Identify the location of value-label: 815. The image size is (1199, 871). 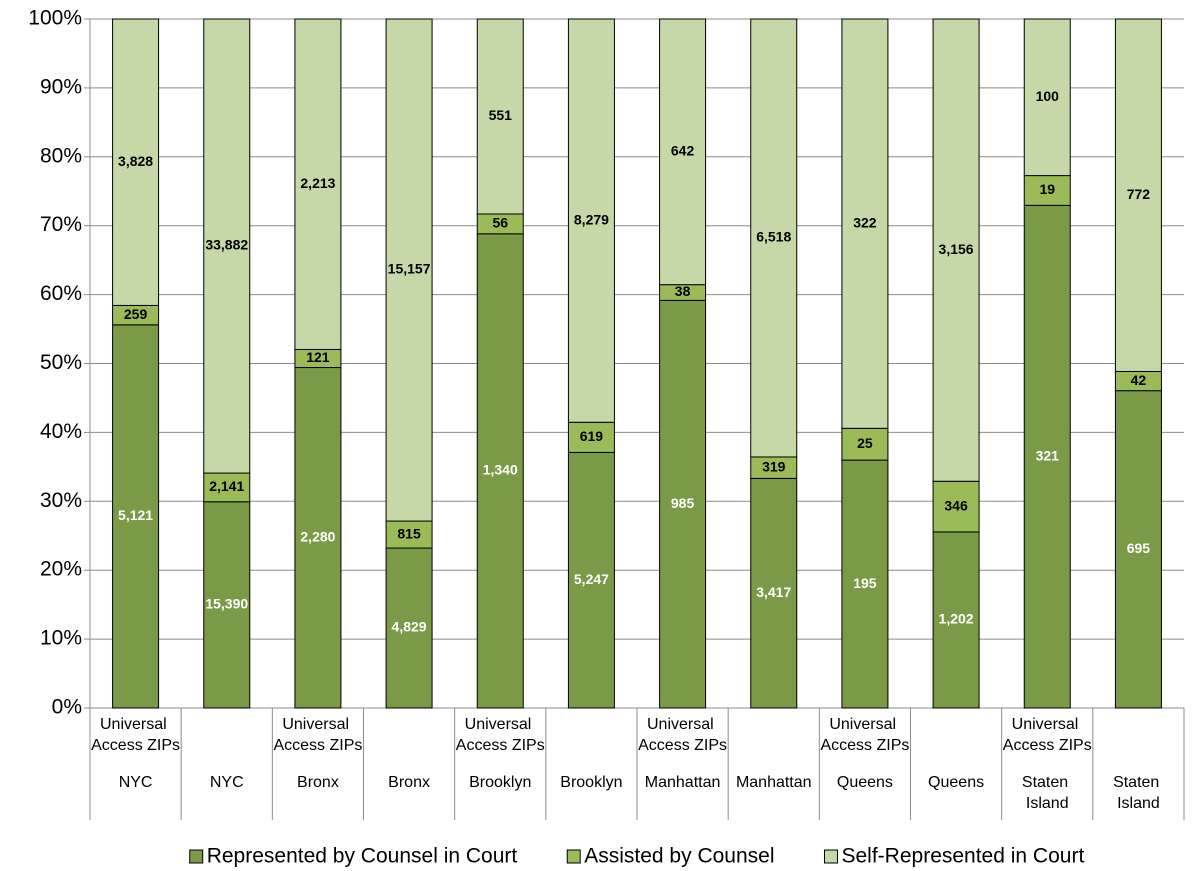
(409, 533).